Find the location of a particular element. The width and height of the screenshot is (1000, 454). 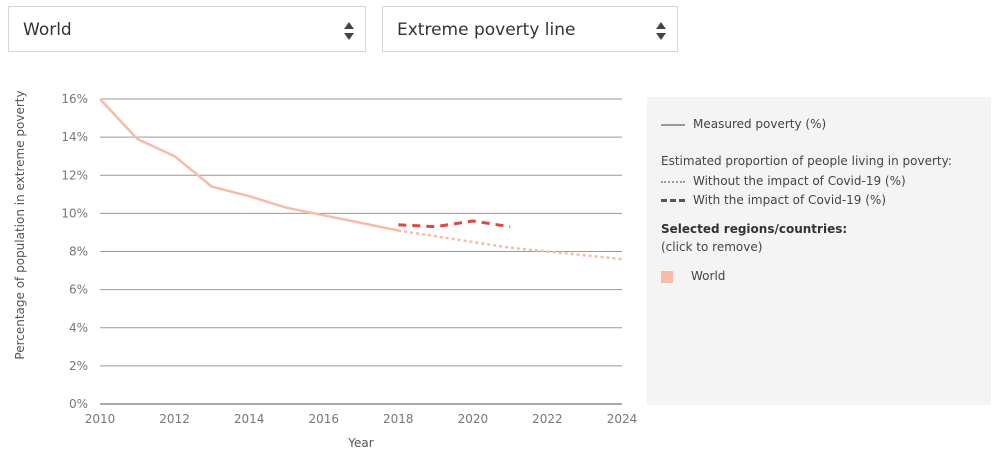

y-tick-label: 6% is located at coordinates (78, 290).